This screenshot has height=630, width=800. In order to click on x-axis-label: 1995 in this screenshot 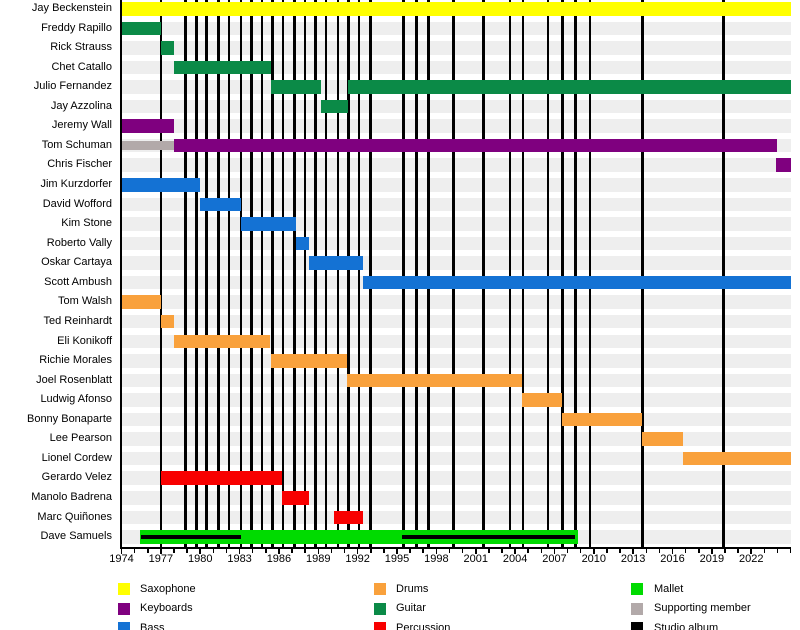, I will do `click(397, 559)`.